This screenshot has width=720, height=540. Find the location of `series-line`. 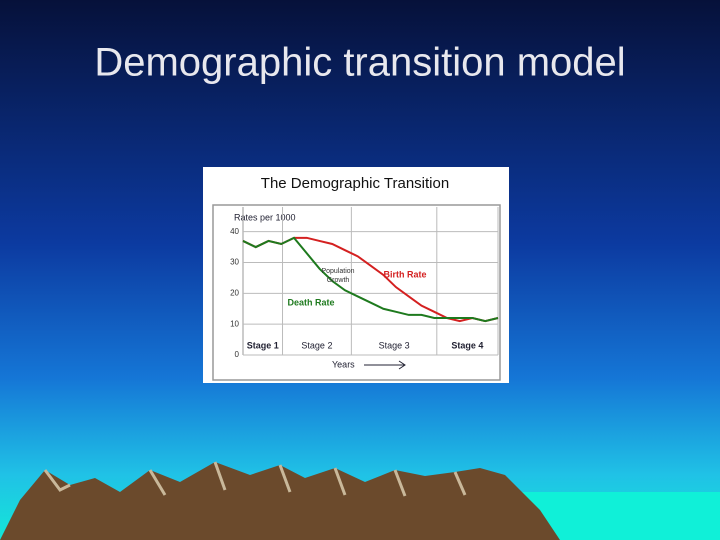

series-line is located at coordinates (370, 279).